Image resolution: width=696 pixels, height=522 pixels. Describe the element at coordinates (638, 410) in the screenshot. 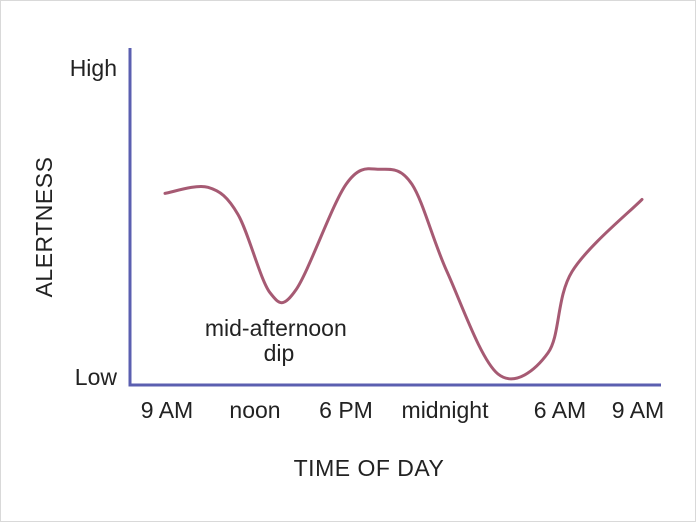

I see `x-tick-label-9am-end: 9 AM` at that location.